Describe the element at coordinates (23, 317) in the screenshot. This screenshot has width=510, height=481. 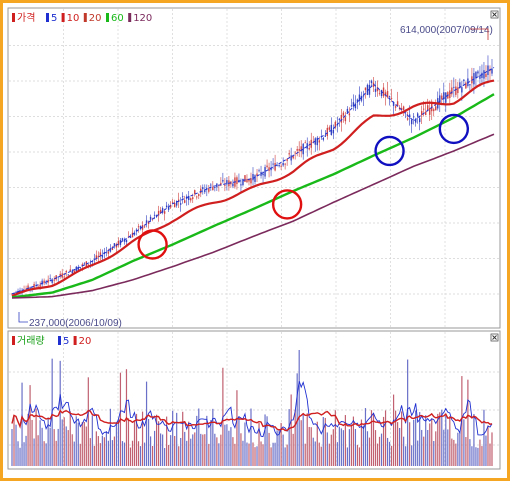
I see `low-annotation-leader` at that location.